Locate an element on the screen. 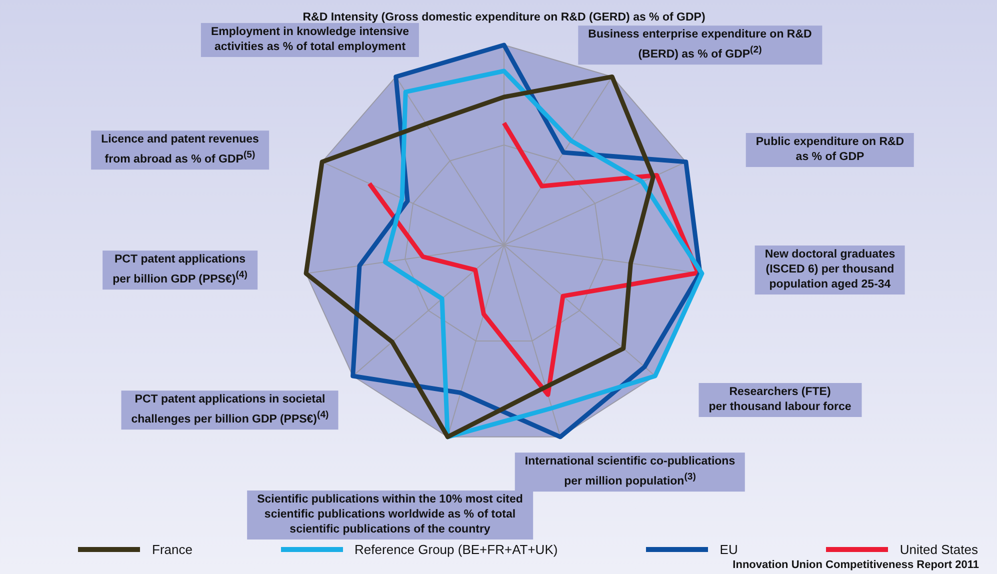 The width and height of the screenshot is (997, 574). spoke-label: Researchers (FTE) per thousand labour force is located at coordinates (780, 400).